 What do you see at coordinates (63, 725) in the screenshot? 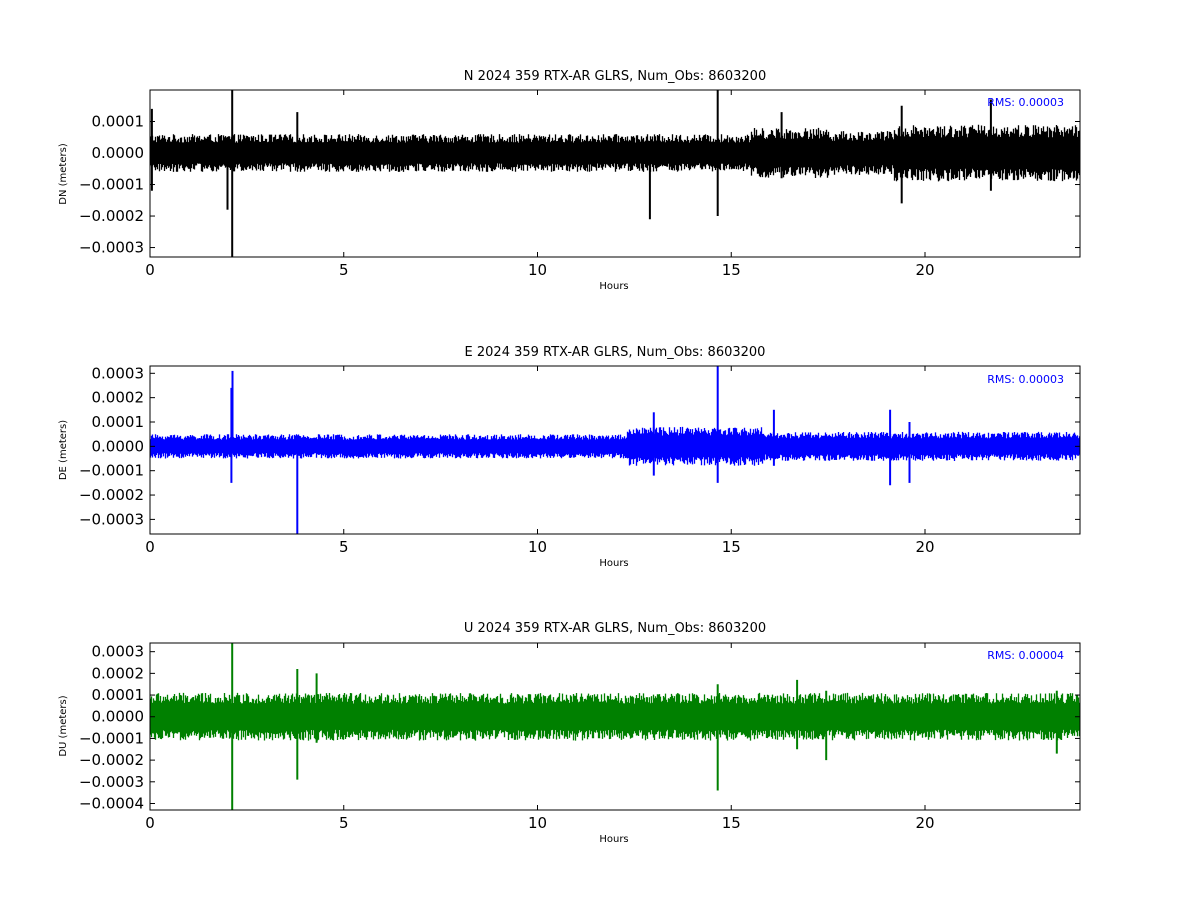
I see `y-axis-label: DU (meters)` at bounding box center [63, 725].